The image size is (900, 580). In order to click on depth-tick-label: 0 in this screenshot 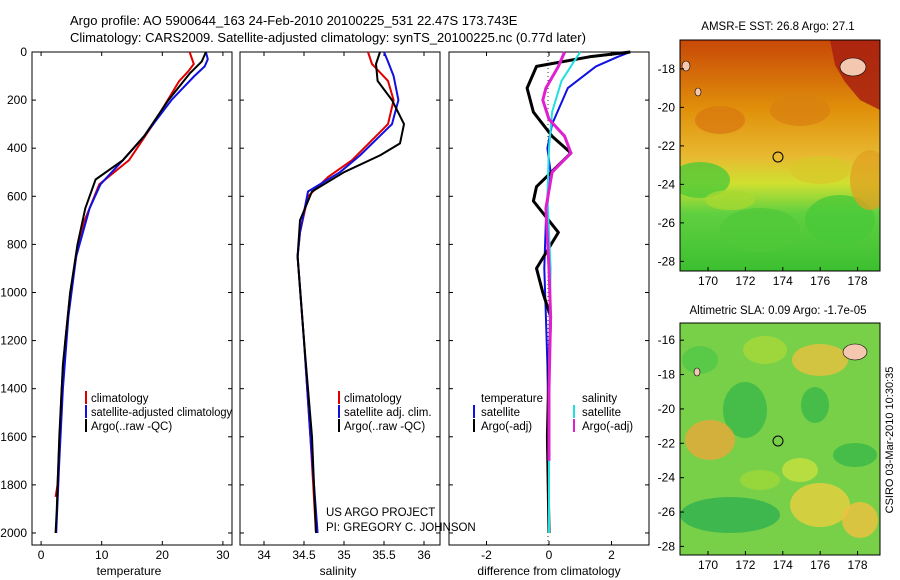, I will do `click(23, 52)`.